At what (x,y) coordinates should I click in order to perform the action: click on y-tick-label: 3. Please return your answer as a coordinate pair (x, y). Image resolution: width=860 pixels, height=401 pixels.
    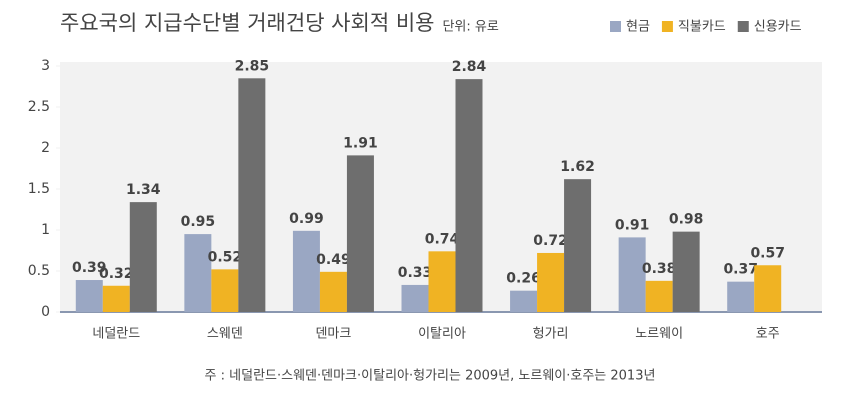
    Looking at the image, I should click on (45, 66).